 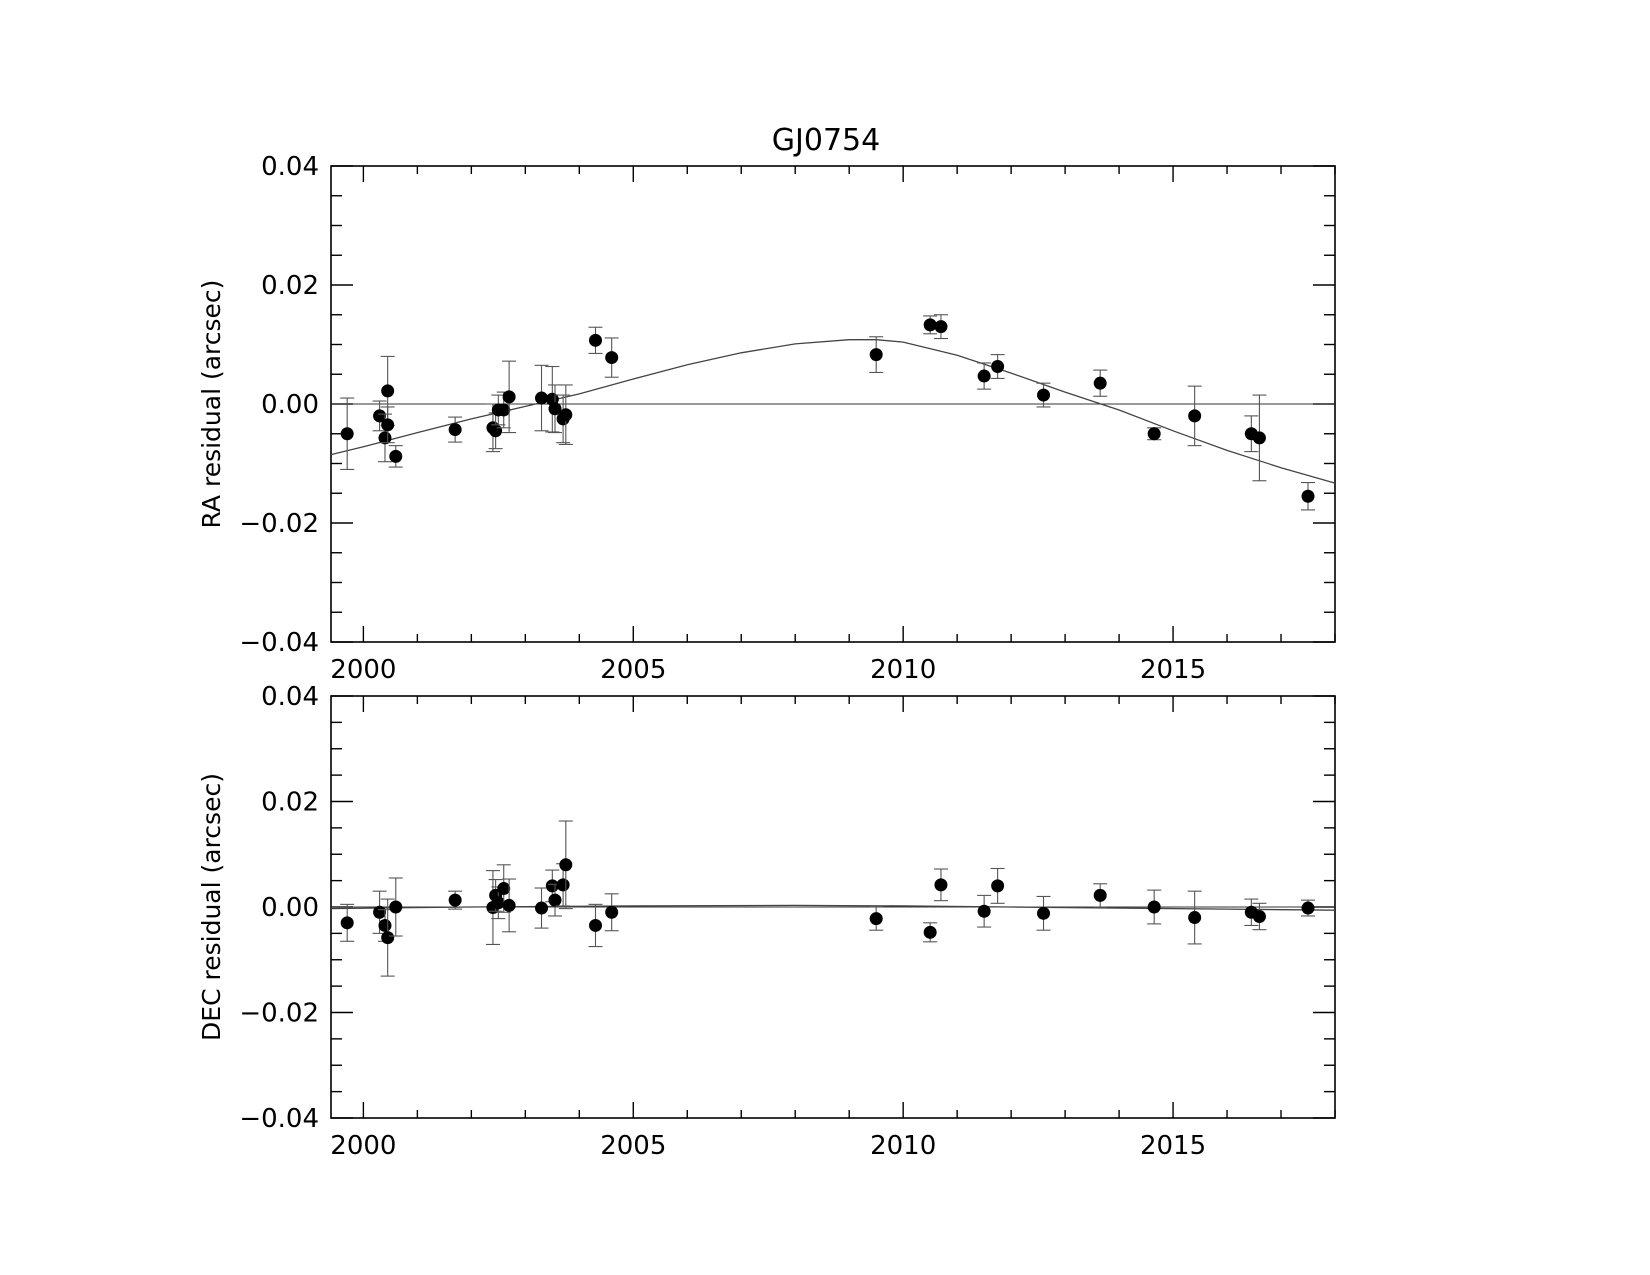 I want to click on ra-model-curve, so click(x=833, y=411).